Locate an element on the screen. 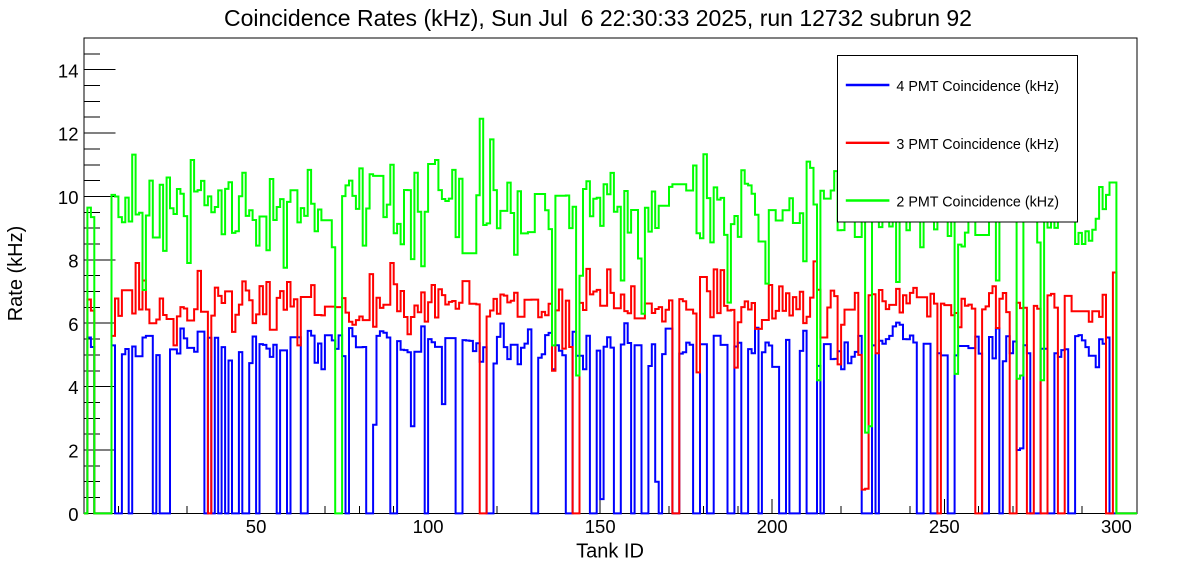 This screenshot has height=572, width=1196. svg-text: 300 is located at coordinates (1116, 526).